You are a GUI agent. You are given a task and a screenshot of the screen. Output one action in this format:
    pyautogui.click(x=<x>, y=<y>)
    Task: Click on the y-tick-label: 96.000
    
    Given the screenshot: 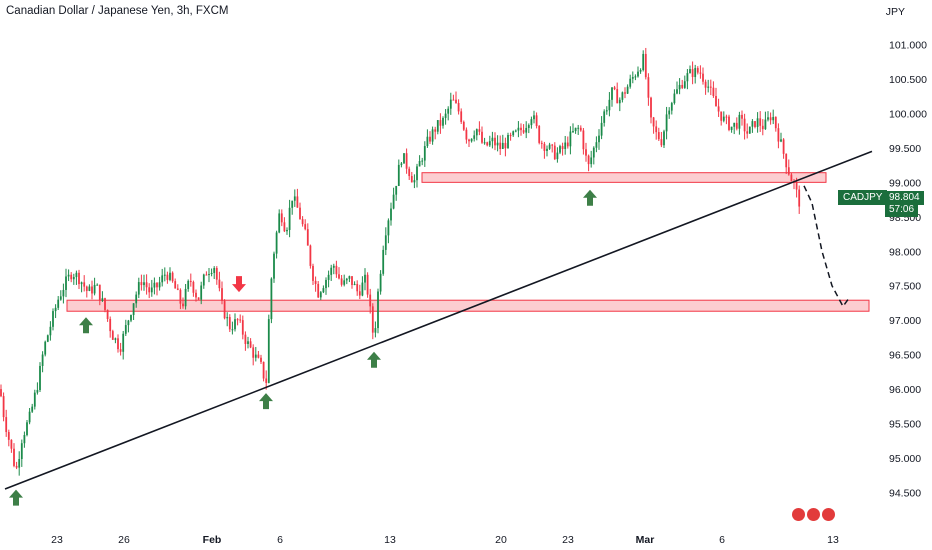 What is the action you would take?
    pyautogui.click(x=905, y=390)
    